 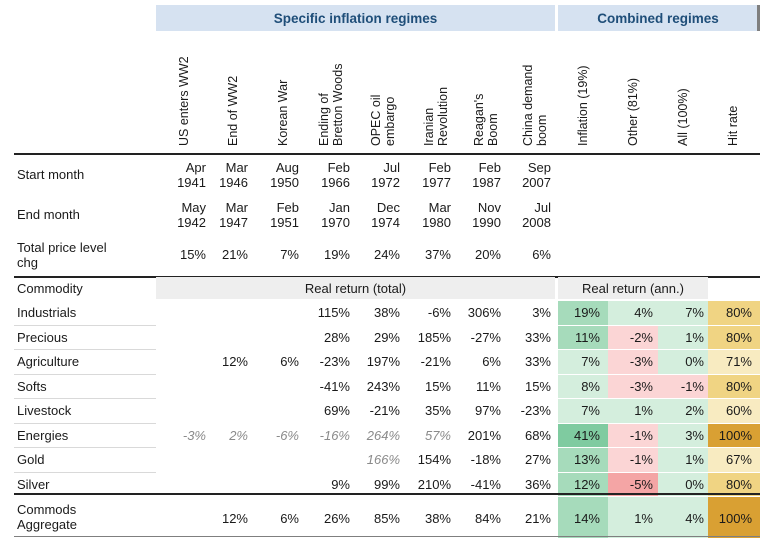 I want to click on real-return-total: 201%, so click(x=484, y=435).